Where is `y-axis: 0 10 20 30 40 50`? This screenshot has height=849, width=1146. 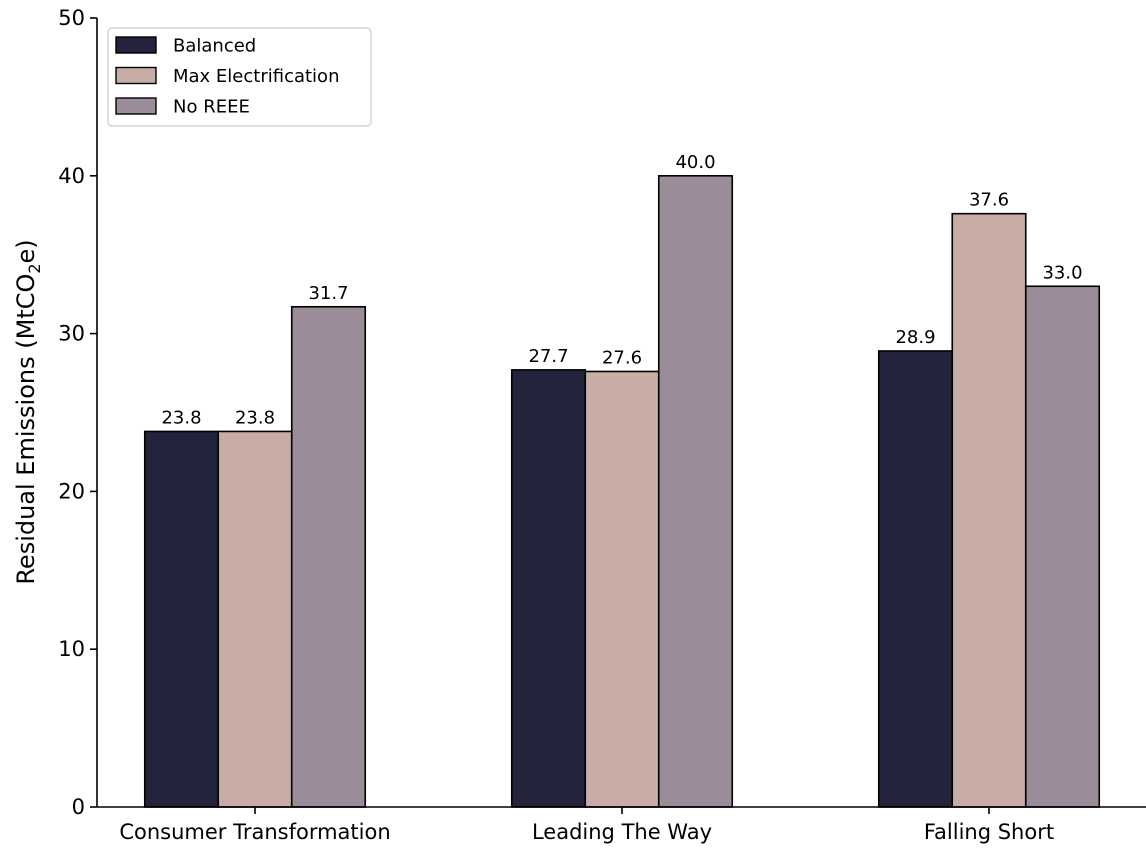
y-axis: 0 10 20 30 40 50 is located at coordinates (78, 412).